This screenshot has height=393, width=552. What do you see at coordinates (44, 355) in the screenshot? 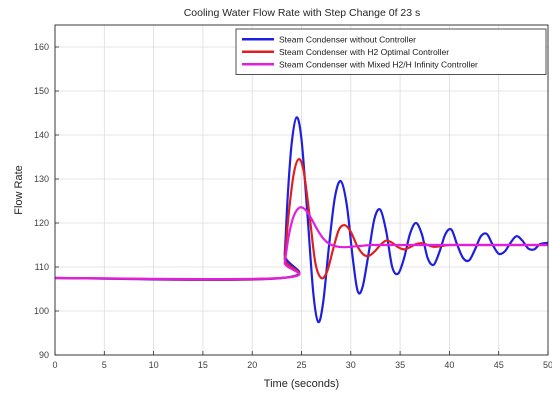
I see `y-tick-label: 90` at bounding box center [44, 355].